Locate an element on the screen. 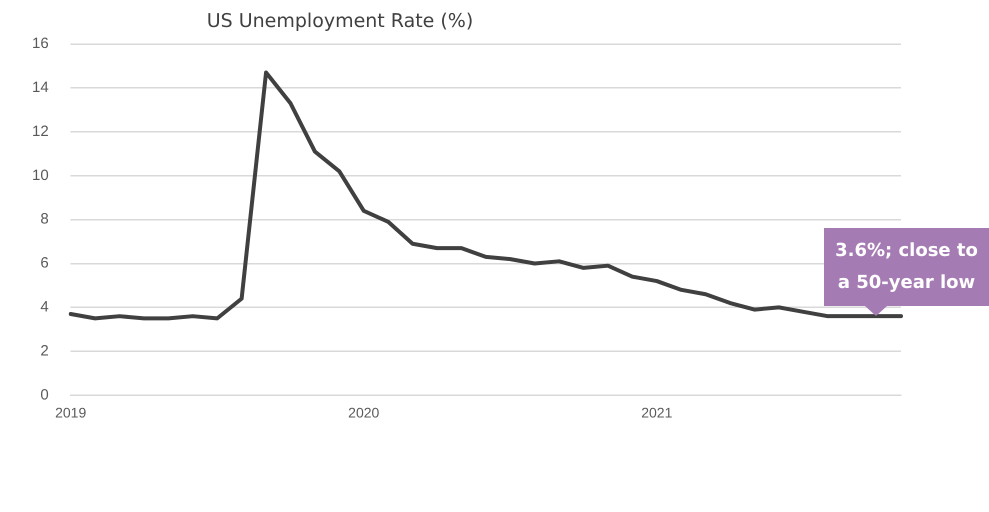  y-tick-label: 2 is located at coordinates (44, 351).